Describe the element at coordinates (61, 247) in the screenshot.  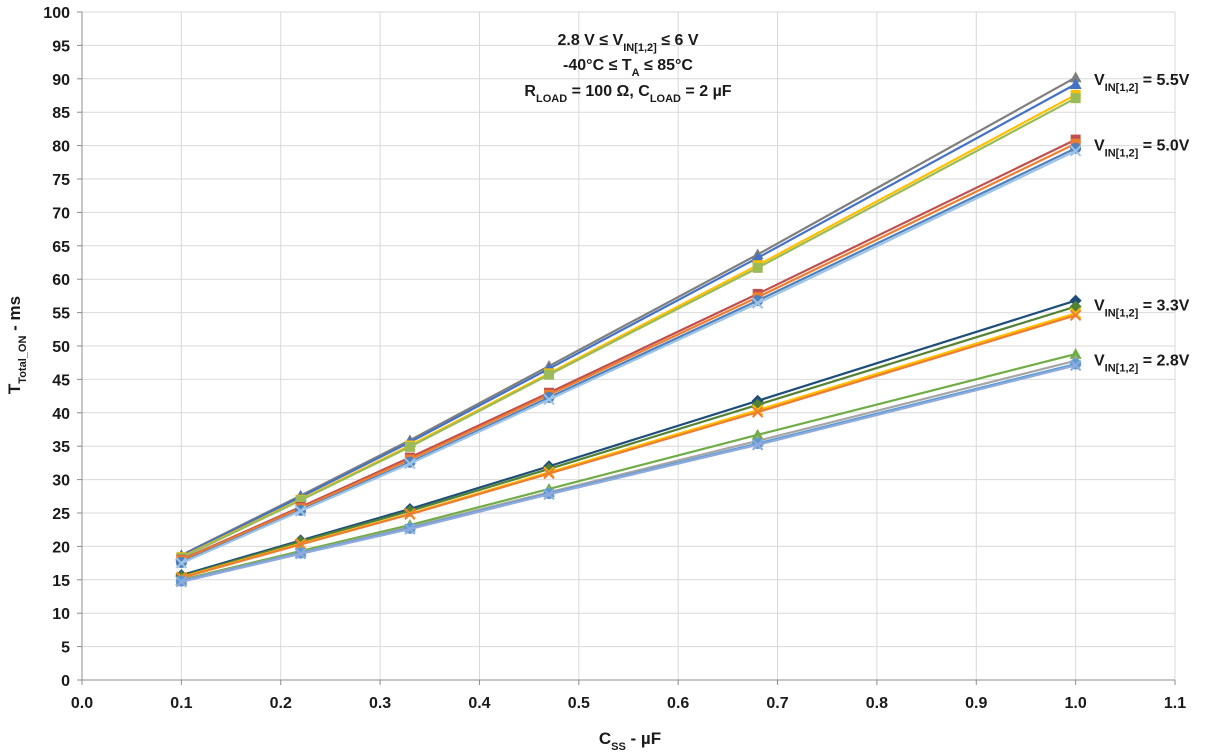
I see `y-tick-label: 65` at that location.